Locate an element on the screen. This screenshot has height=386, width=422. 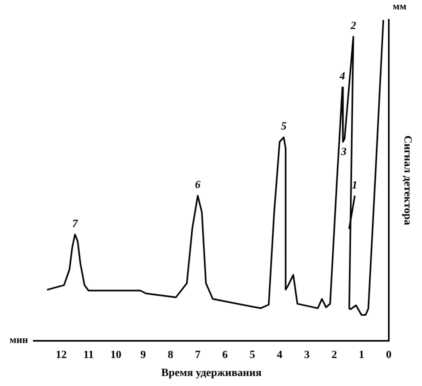
annotation: 4 is located at coordinates (342, 76).